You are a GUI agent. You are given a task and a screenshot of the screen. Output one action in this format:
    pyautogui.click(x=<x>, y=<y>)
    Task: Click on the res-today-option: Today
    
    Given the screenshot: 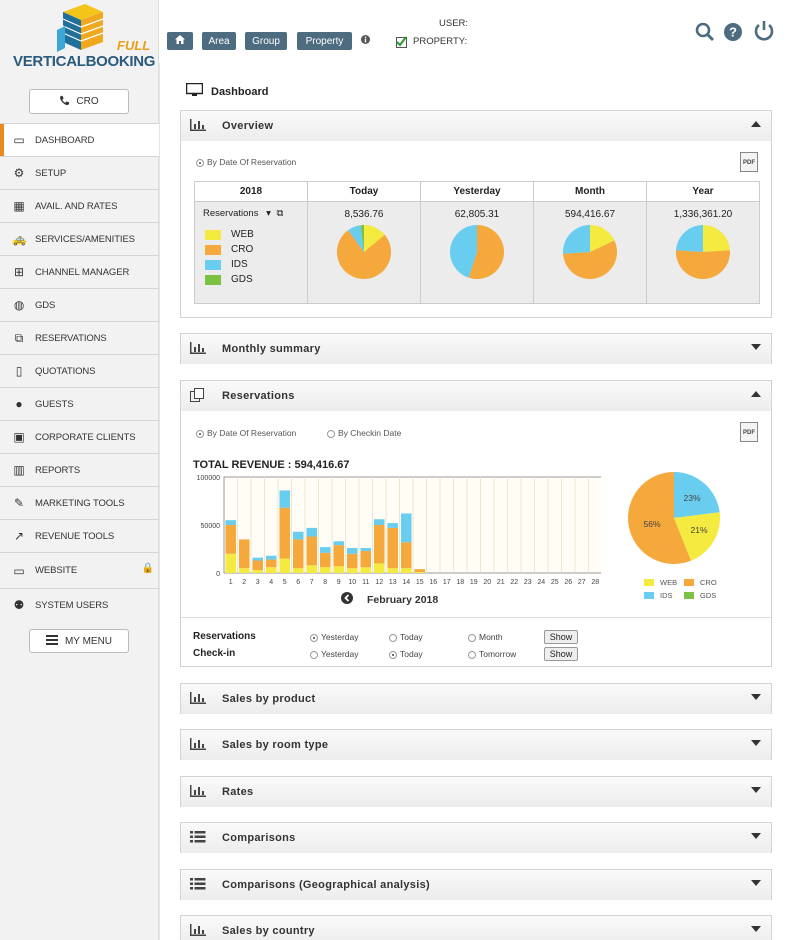 What is the action you would take?
    pyautogui.click(x=406, y=637)
    